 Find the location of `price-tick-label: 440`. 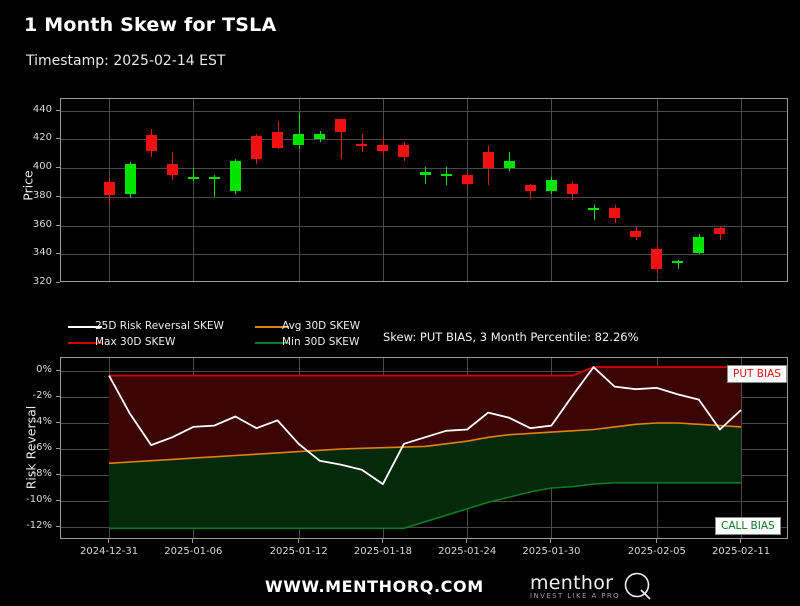

price-tick-label: 440 is located at coordinates (42, 109).